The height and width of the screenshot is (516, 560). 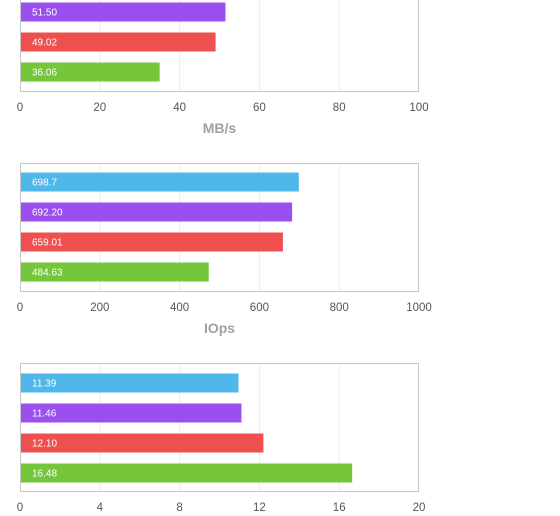 I want to click on x-axis-title: IOps, so click(x=219, y=328).